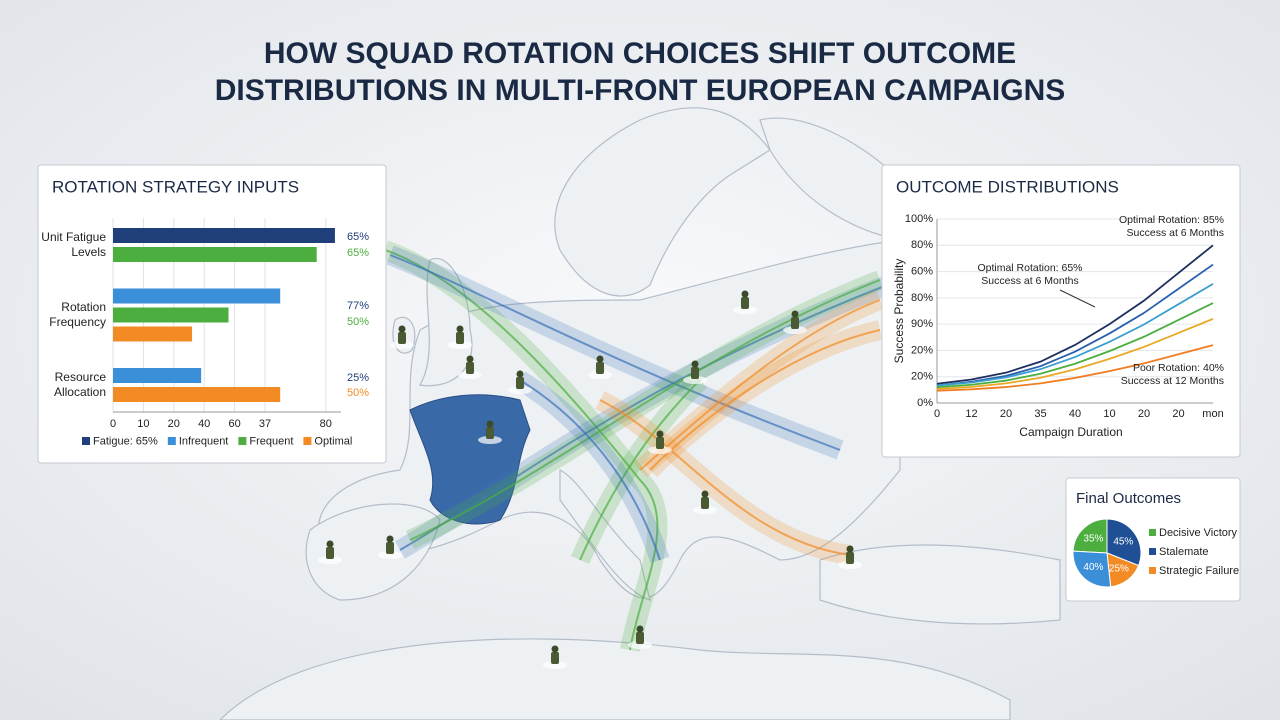 The width and height of the screenshot is (1280, 720). What do you see at coordinates (919, 219) in the screenshot?
I see `y-tick-label: 100%` at bounding box center [919, 219].